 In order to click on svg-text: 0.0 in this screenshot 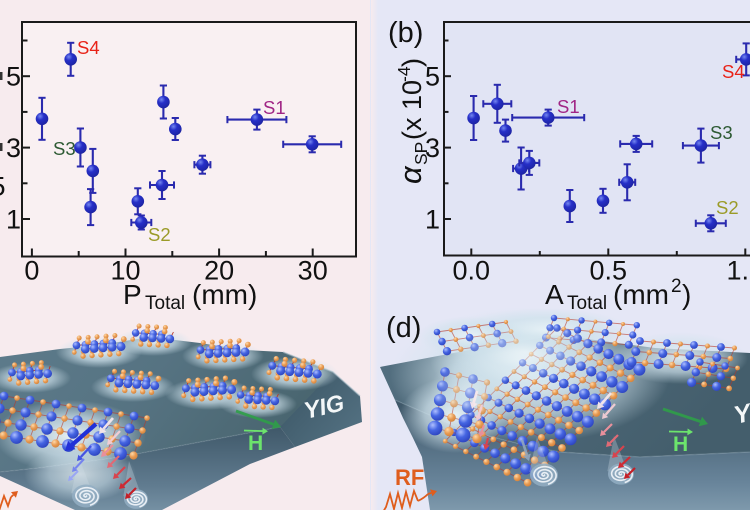, I will do `click(472, 271)`.